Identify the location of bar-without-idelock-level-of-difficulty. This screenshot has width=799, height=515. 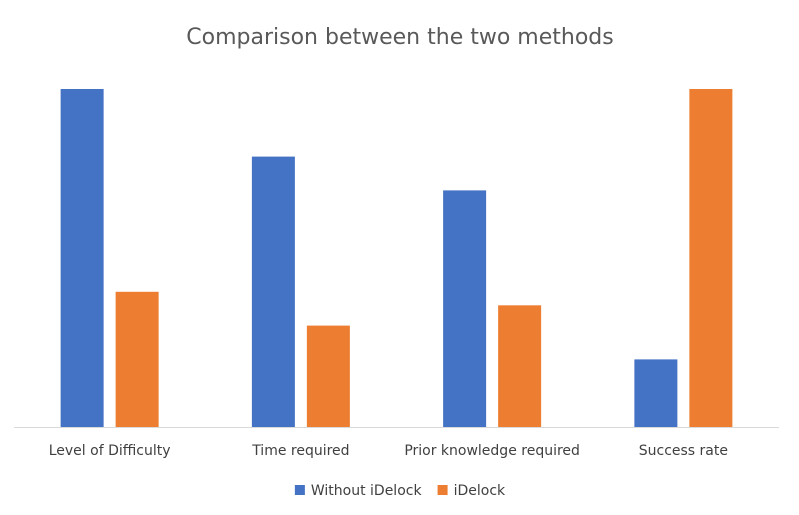
(82, 258).